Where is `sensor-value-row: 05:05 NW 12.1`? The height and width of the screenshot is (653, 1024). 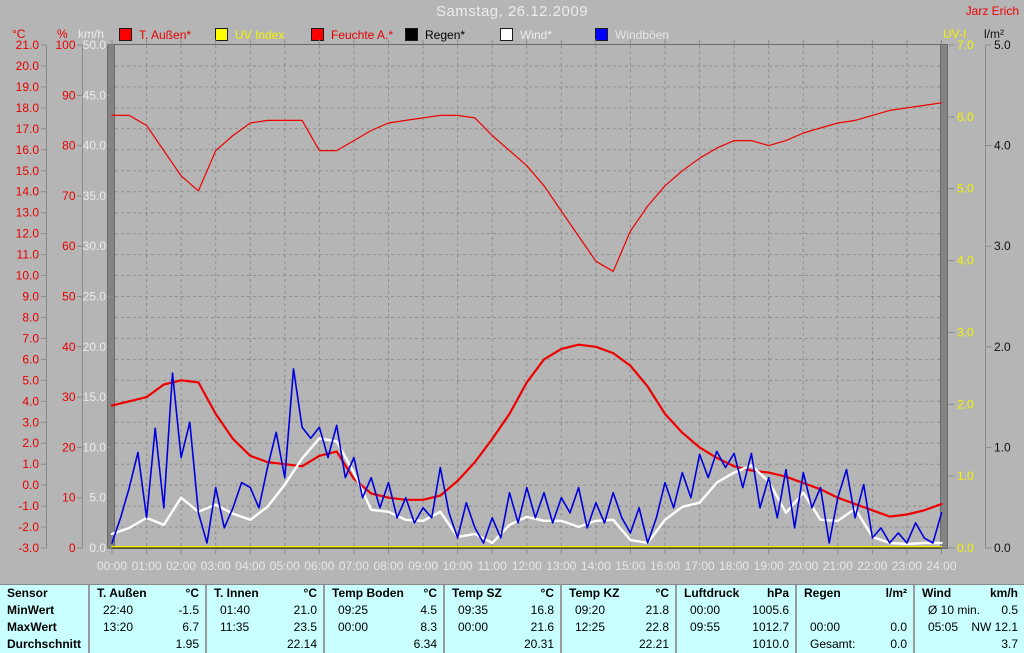 sensor-value-row: 05:05 NW 12.1 is located at coordinates (969, 627).